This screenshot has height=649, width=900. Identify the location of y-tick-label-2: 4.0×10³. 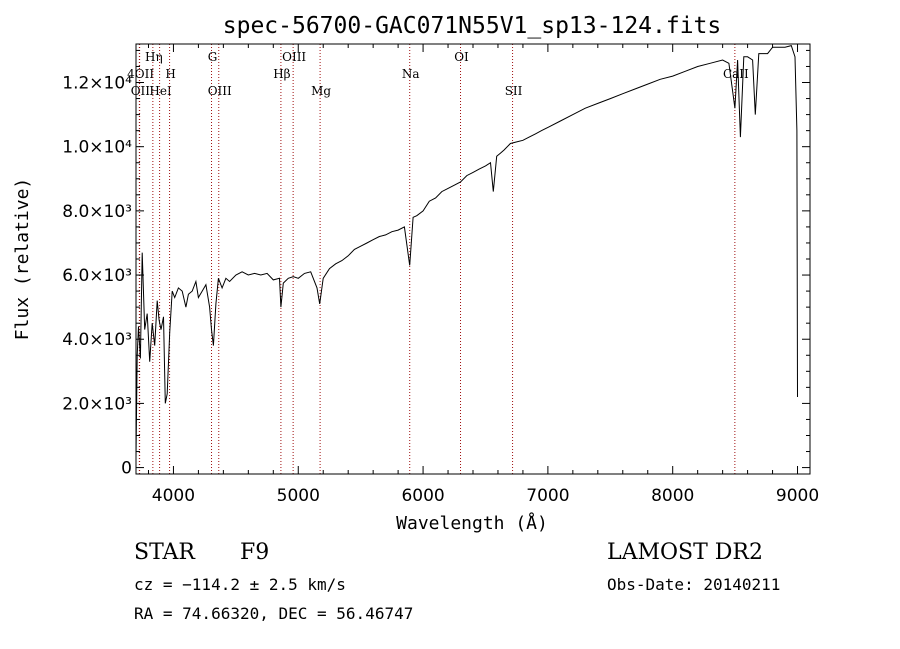
(97, 340).